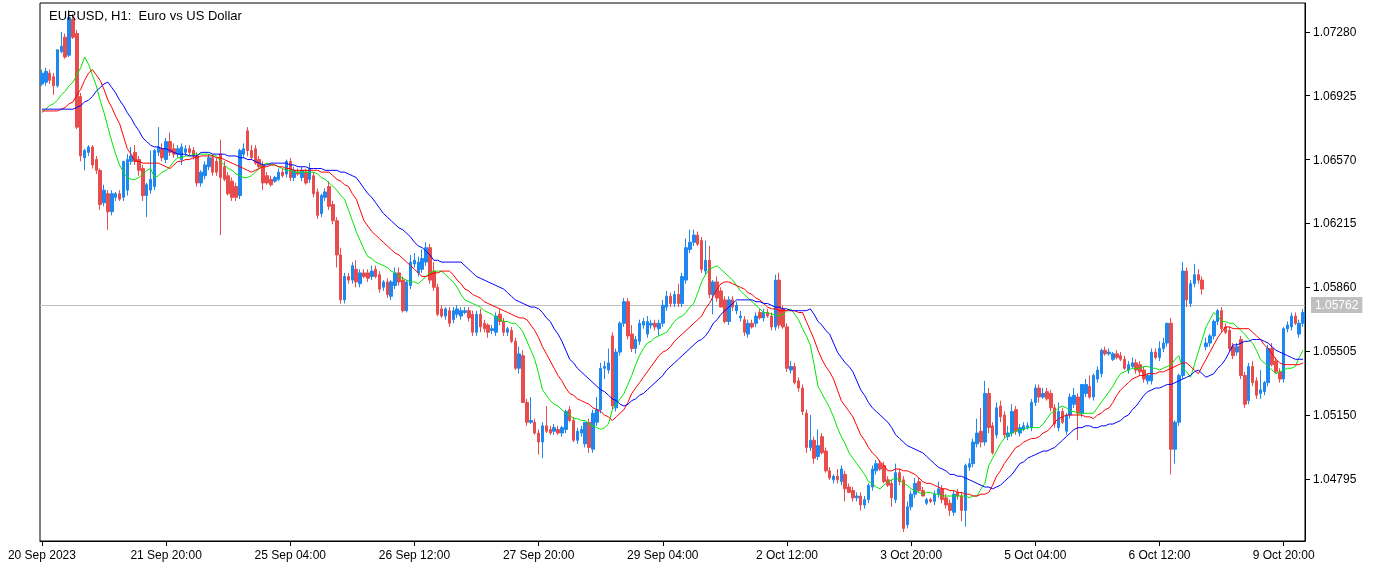 Image resolution: width=1381 pixels, height=569 pixels. I want to click on x-tick-label: 3 Oct 20:00, so click(911, 555).